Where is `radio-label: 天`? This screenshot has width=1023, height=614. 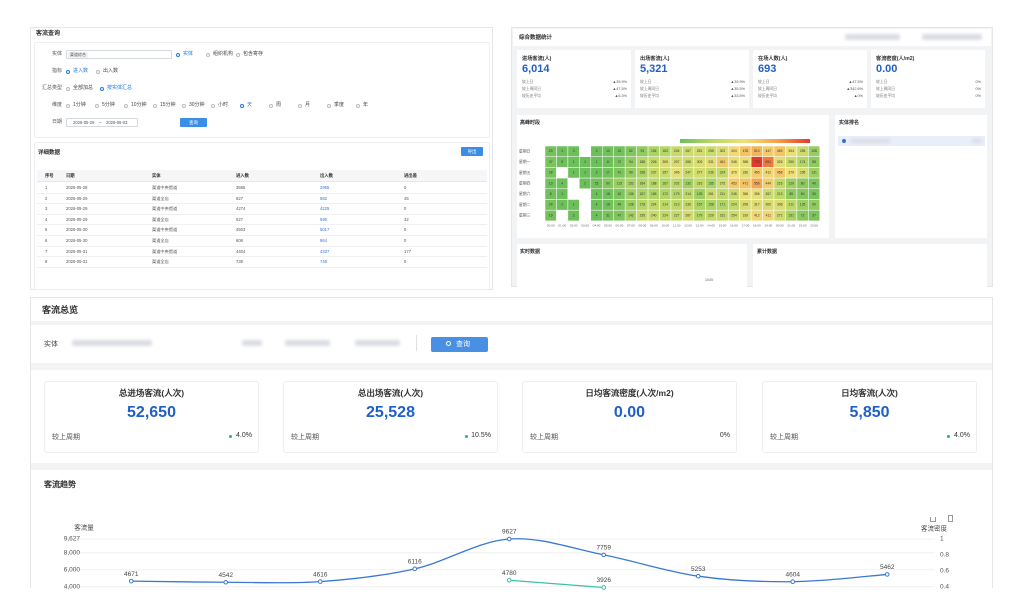 radio-label: 天 is located at coordinates (250, 105).